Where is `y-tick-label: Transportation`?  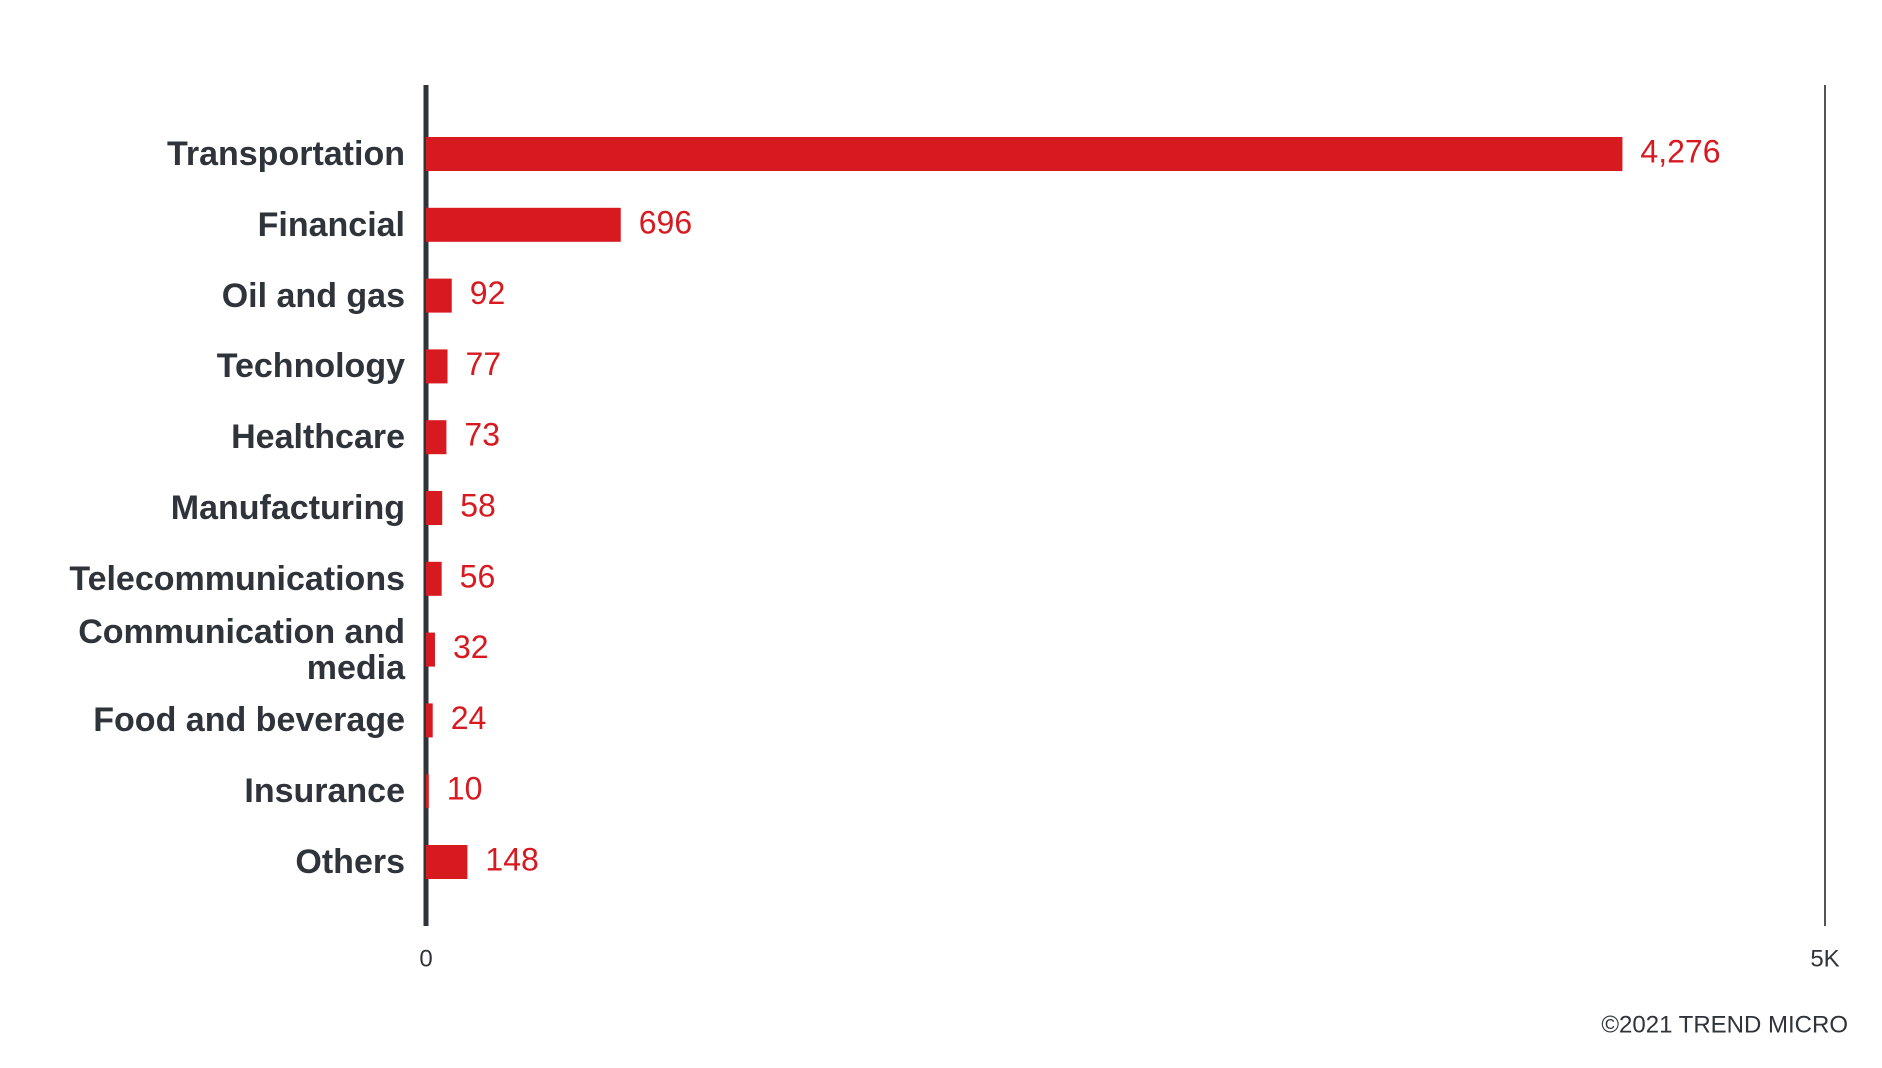
y-tick-label: Transportation is located at coordinates (285, 154).